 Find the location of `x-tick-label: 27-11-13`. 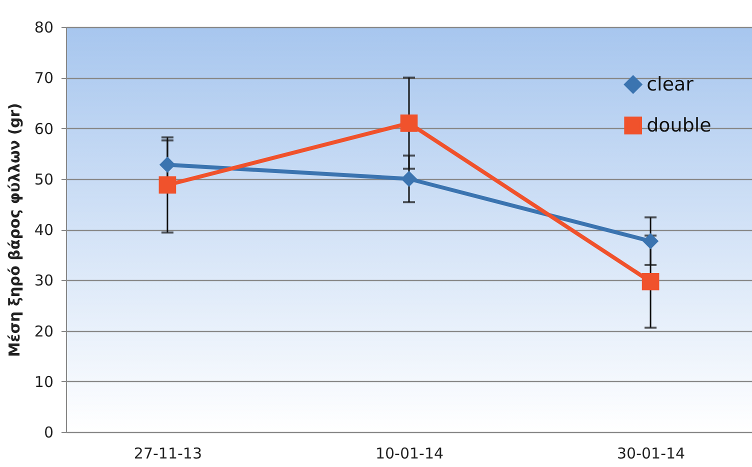

x-tick-label: 27-11-13 is located at coordinates (168, 453).